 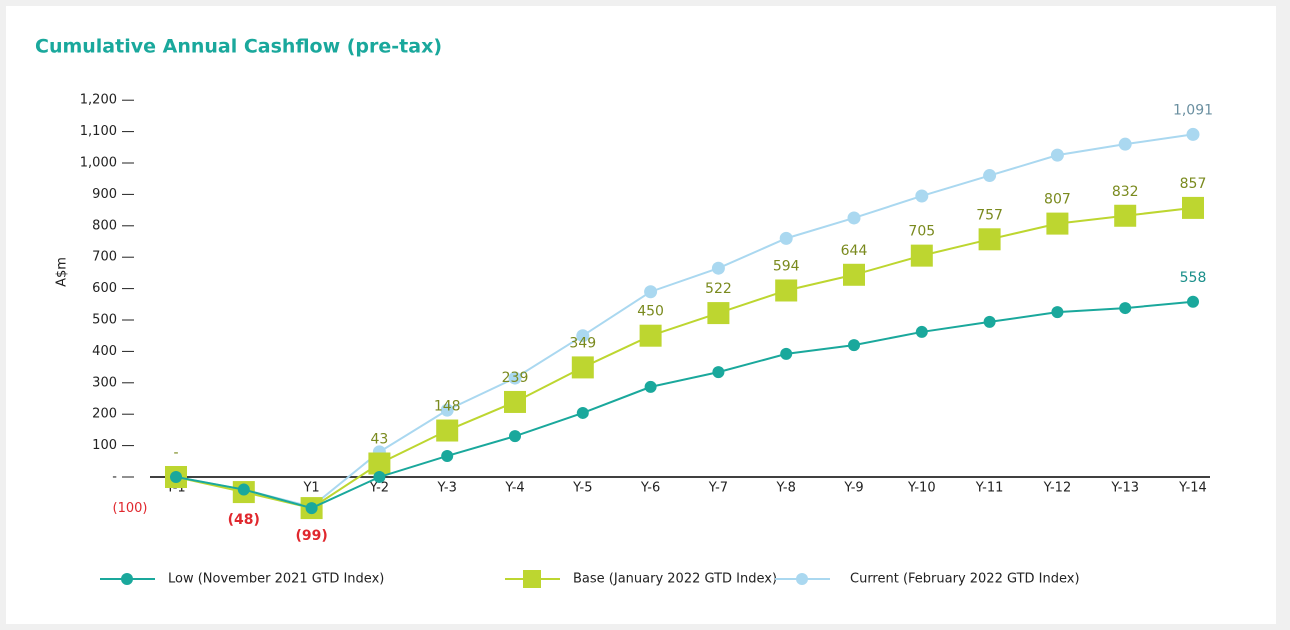 What do you see at coordinates (989, 488) in the screenshot?
I see `x-tick-label: Y-11` at bounding box center [989, 488].